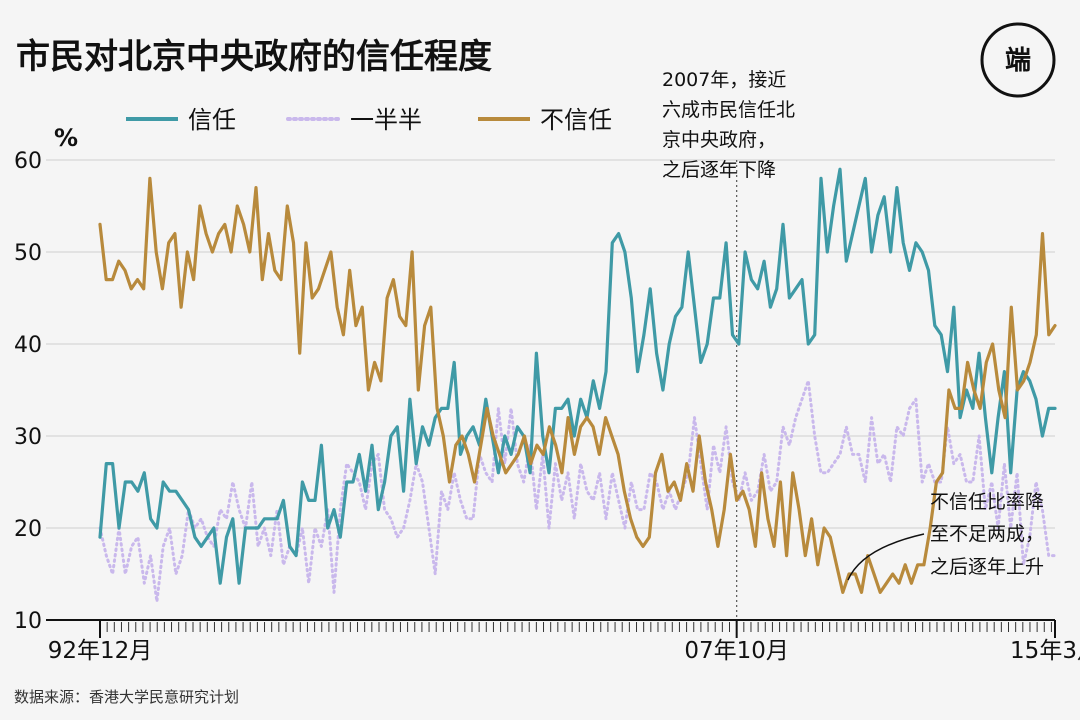  What do you see at coordinates (28, 437) in the screenshot?
I see `y-tick-label: 30` at bounding box center [28, 437].